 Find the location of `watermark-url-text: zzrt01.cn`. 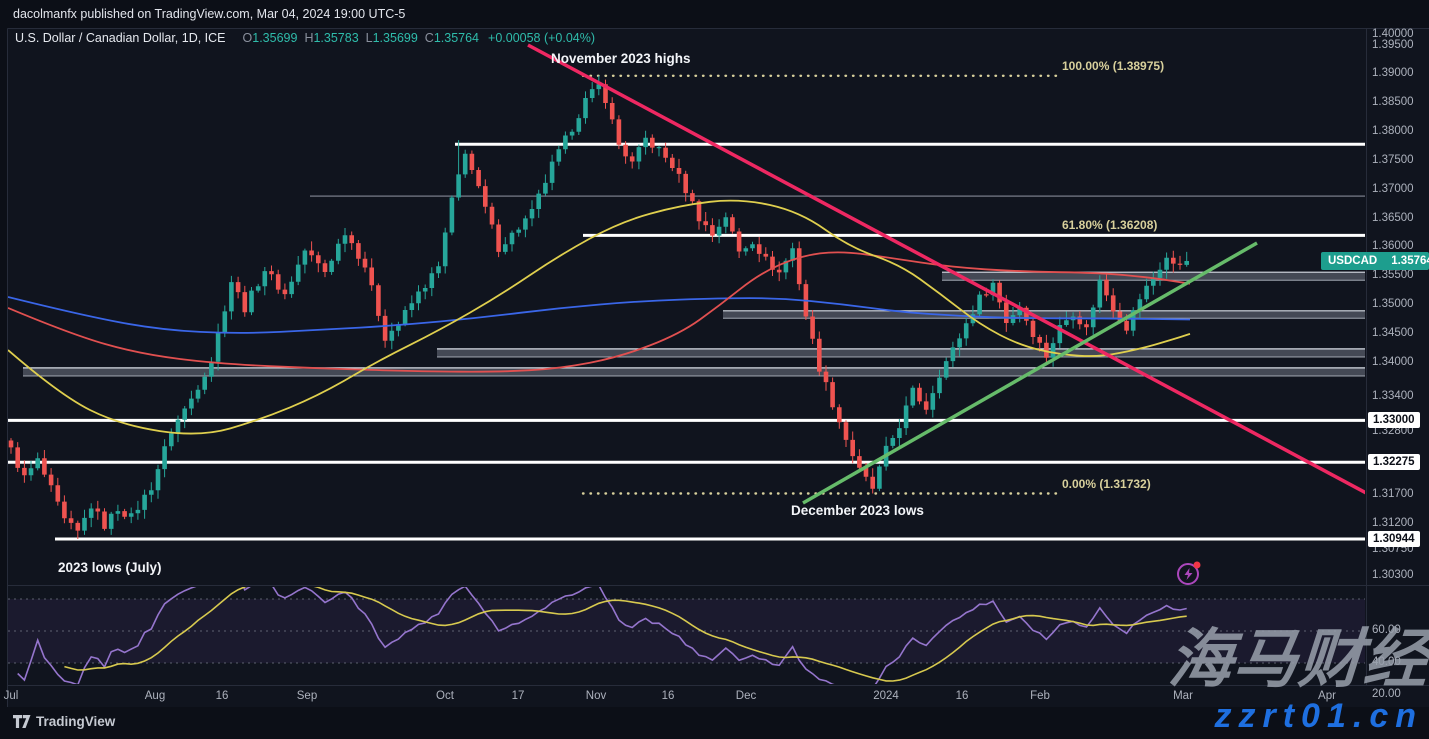

watermark-url-text: zzrt01.cn is located at coordinates (1318, 716).